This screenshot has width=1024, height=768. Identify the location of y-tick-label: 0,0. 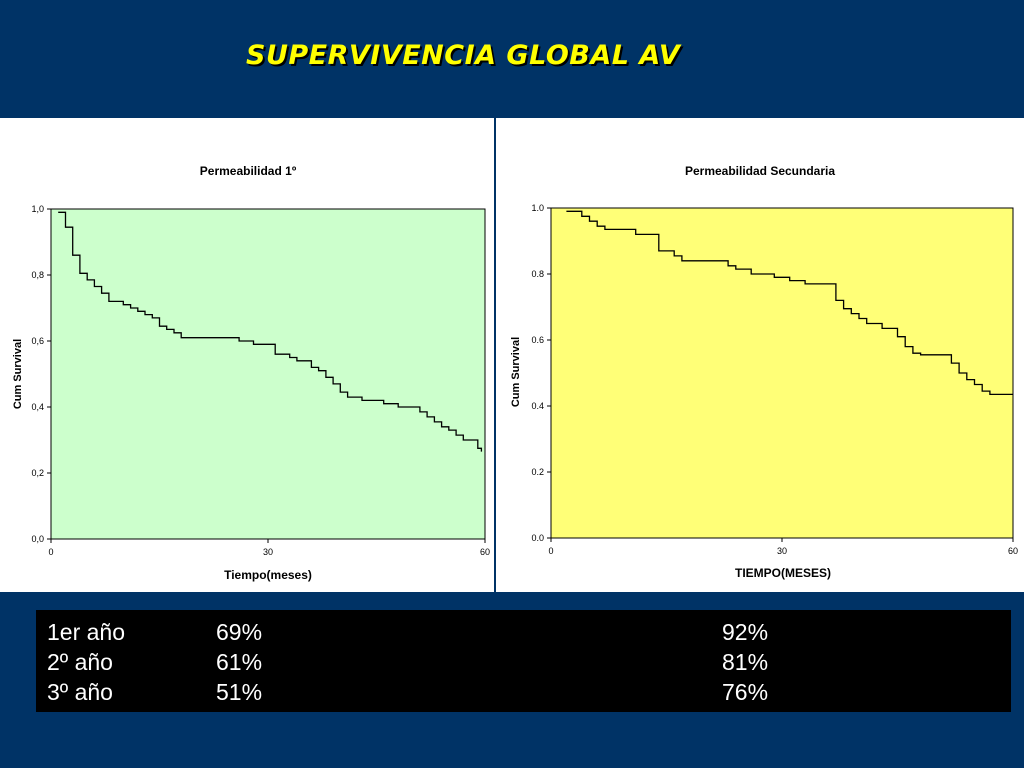
(37, 539).